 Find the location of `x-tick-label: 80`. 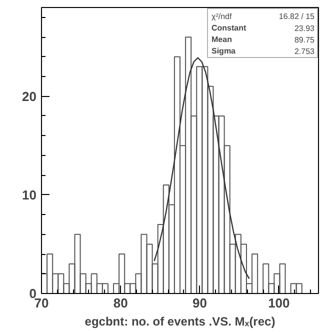

x-tick-label: 80 is located at coordinates (120, 303).